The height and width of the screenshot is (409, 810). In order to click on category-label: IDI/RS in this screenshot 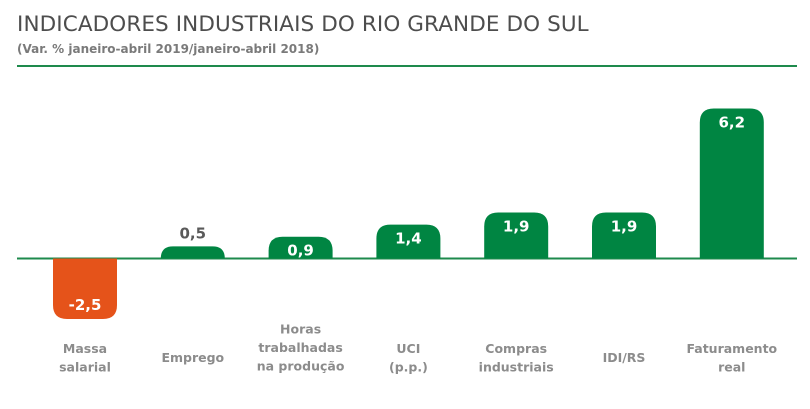, I will do `click(624, 357)`.